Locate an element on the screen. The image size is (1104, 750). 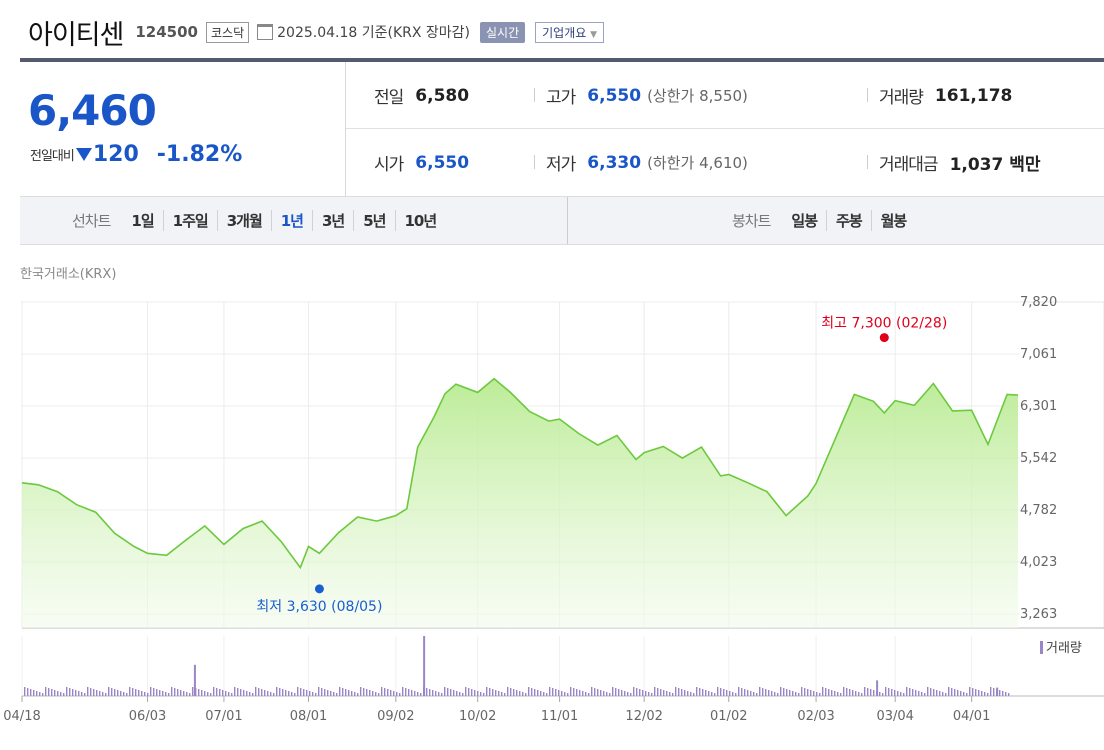
tab-candle-1: 주봉 is located at coordinates (848, 220).